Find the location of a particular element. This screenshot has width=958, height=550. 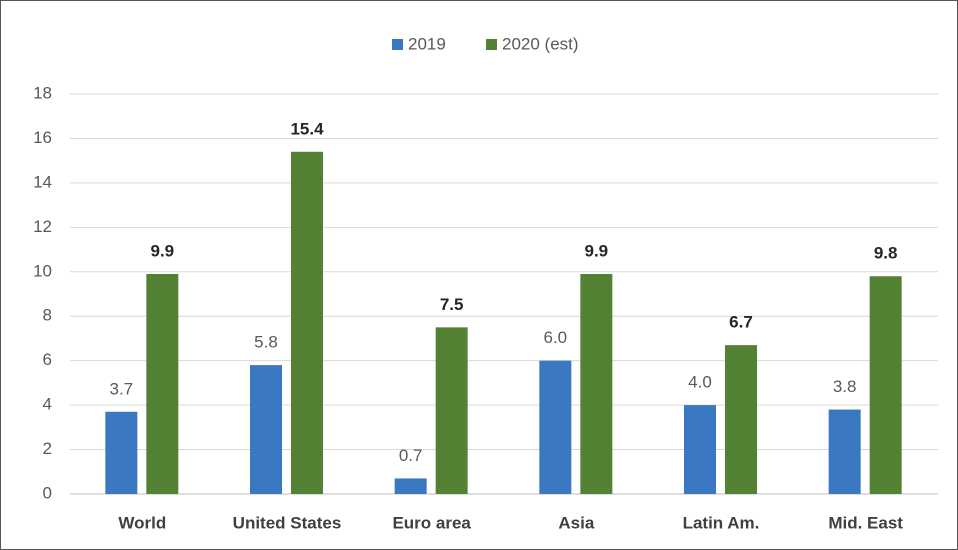

y-tick-label: 16 is located at coordinates (42, 137).